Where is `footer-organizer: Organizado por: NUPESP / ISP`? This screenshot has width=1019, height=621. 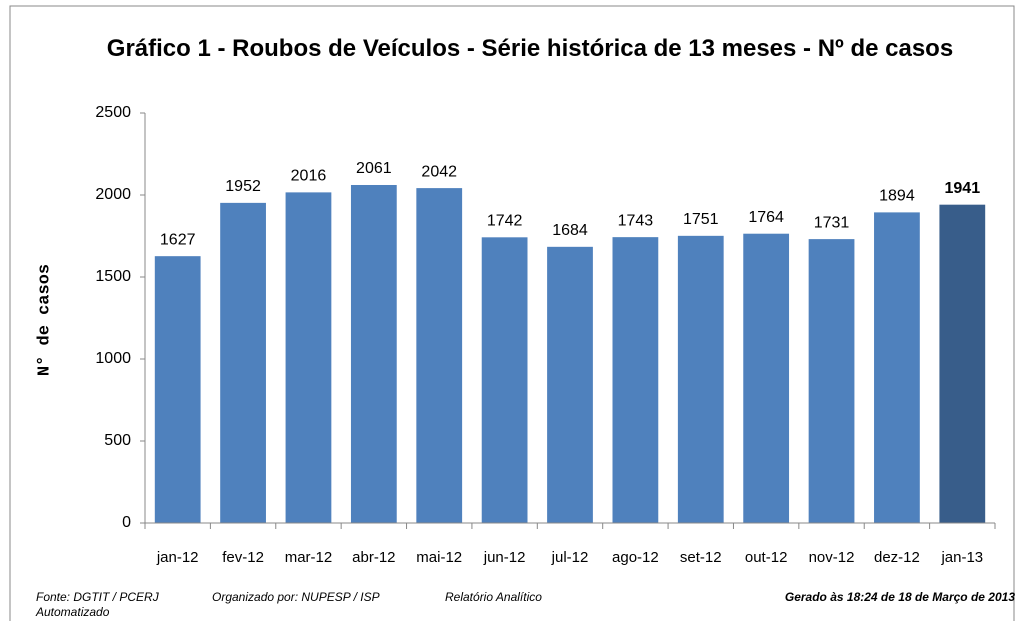 footer-organizer: Organizado por: NUPESP / ISP is located at coordinates (296, 597).